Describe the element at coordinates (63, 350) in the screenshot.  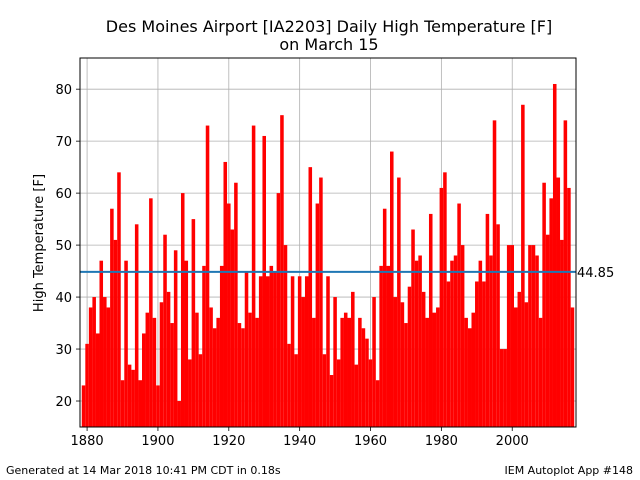
I see `y-tick-label: 30` at that location.